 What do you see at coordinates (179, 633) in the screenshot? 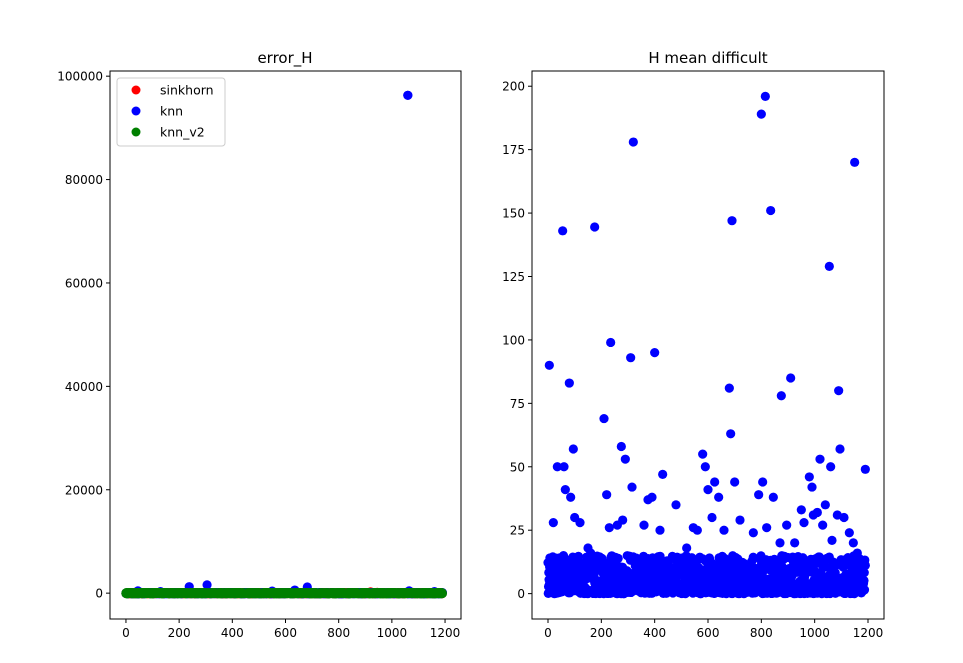
I see `x-tick-label-error-h: 200` at bounding box center [179, 633].